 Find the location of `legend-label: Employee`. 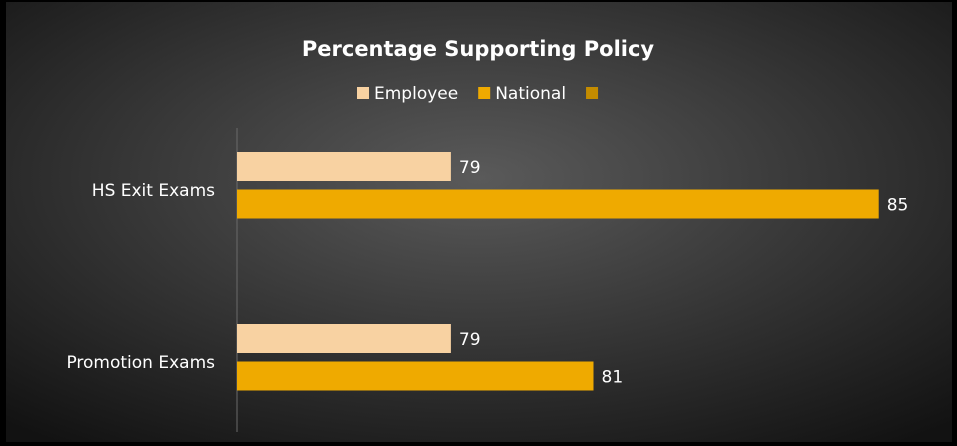

legend-label: Employee is located at coordinates (416, 94).